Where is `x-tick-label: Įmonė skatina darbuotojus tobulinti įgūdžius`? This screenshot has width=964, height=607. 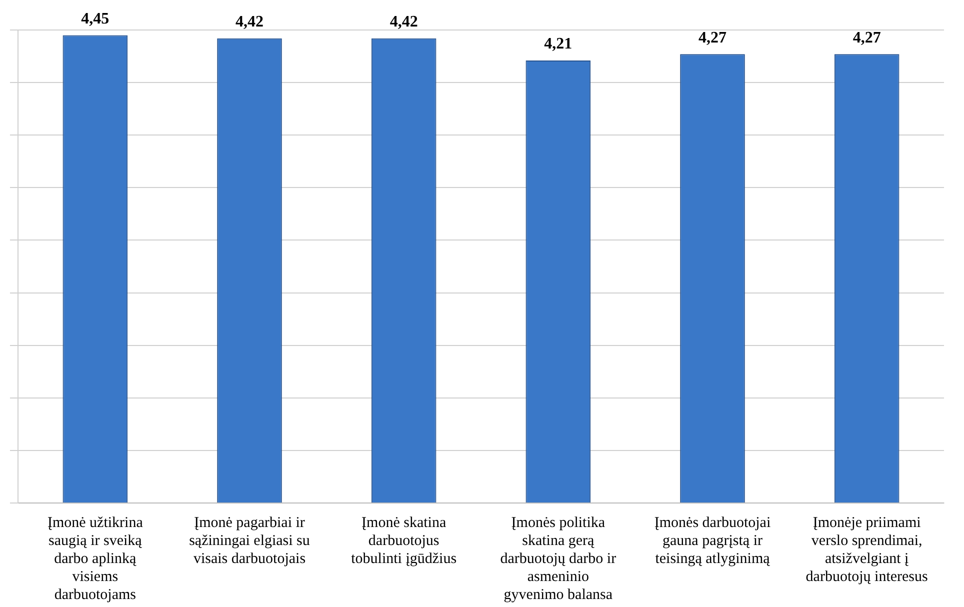
x-tick-label: Įmonė skatina darbuotojus tobulinti įgūdžius is located at coordinates (404, 540).